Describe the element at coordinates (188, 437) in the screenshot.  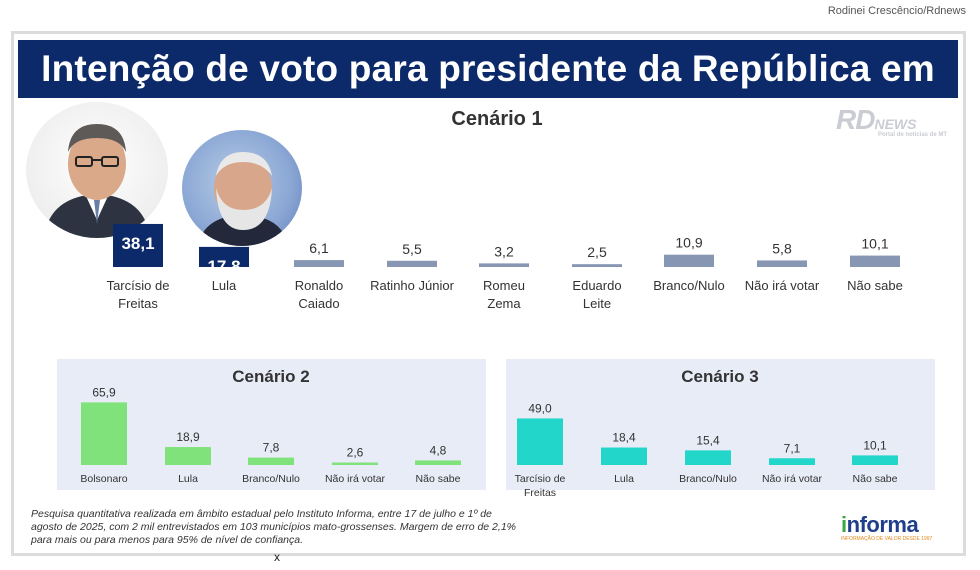
I see `scenario-2-value-label: 18,9` at that location.